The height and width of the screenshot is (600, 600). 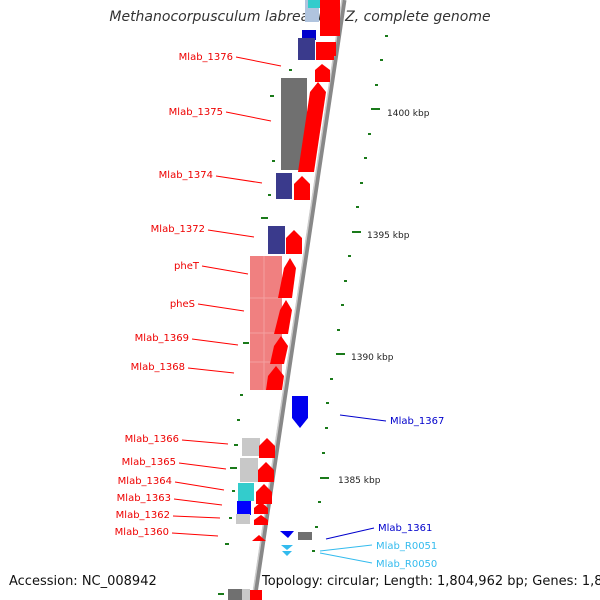 What do you see at coordinates (186, 175) in the screenshot?
I see `gene-label-Mlab_1374: Mlab_1374` at bounding box center [186, 175].